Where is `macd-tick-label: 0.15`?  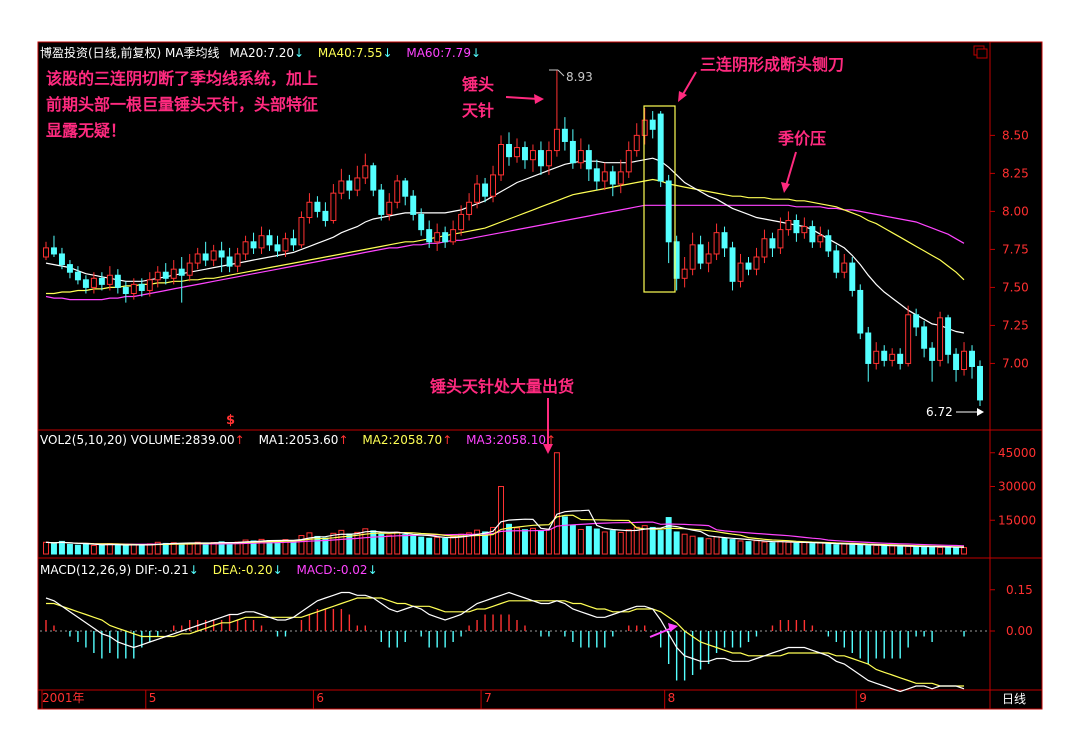 macd-tick-label: 0.15 is located at coordinates (1019, 590).